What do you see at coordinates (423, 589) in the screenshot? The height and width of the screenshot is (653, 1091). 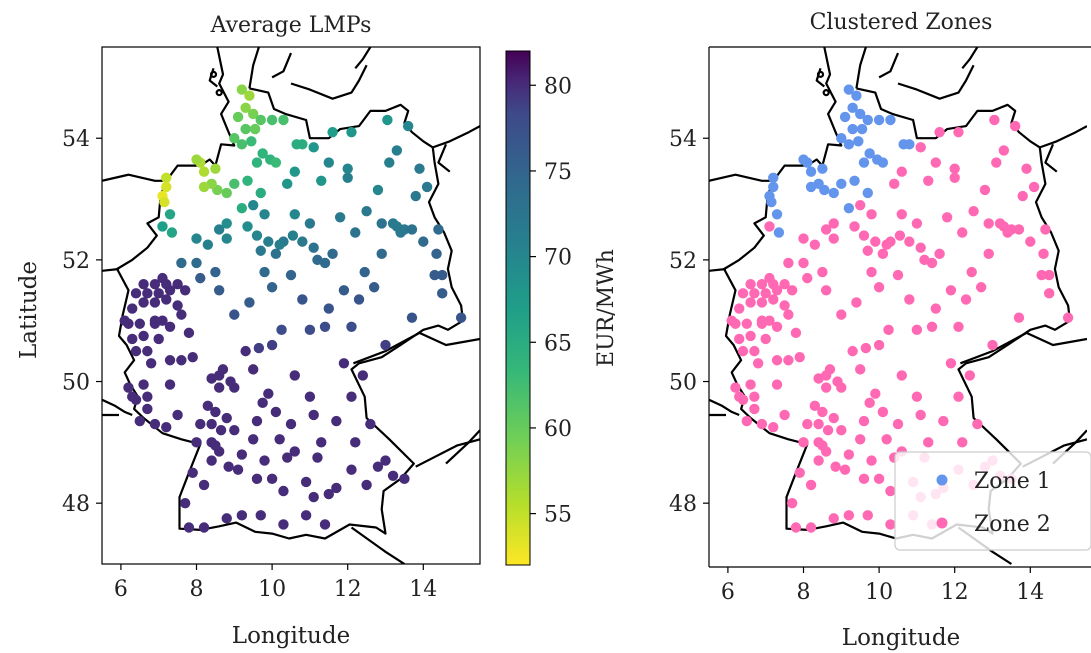 I see `x-tick-label: 14` at bounding box center [423, 589].